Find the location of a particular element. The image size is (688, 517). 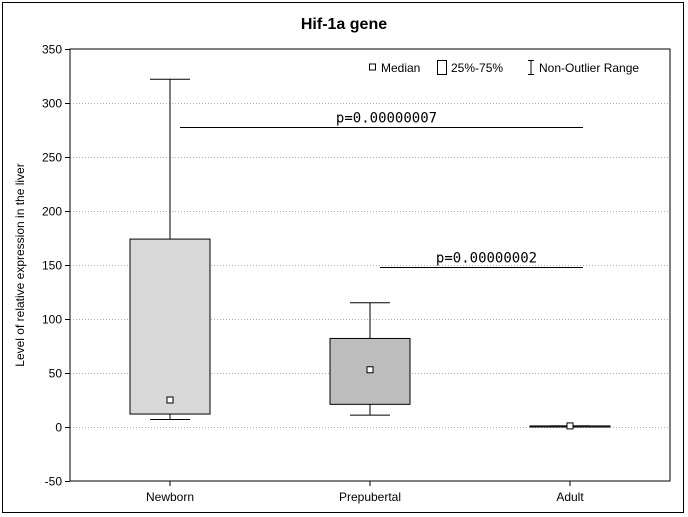

legend-whisker-label: Non-Outlier Range is located at coordinates (589, 68).